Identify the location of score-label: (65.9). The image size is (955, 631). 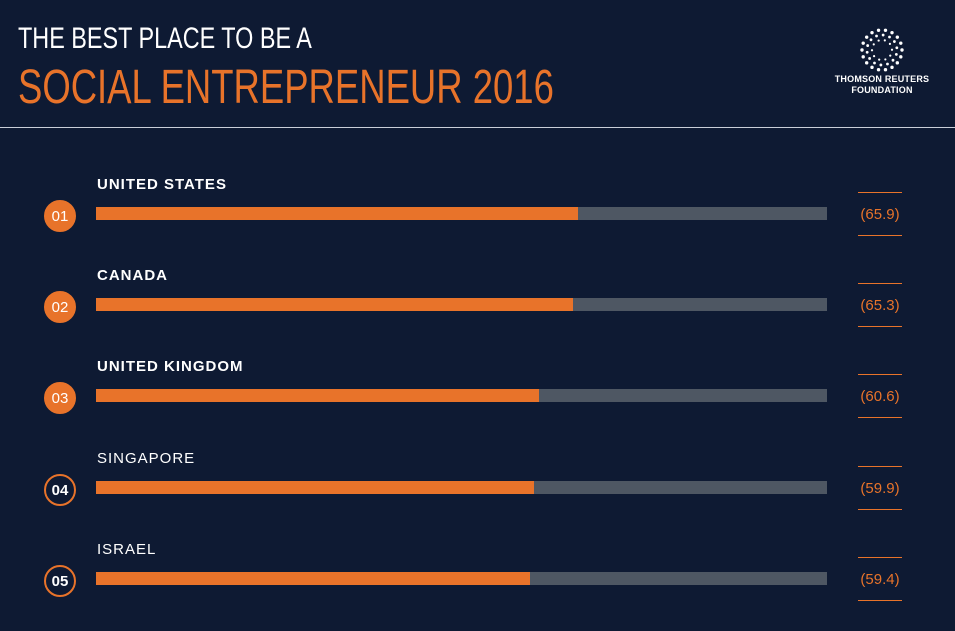
(880, 214).